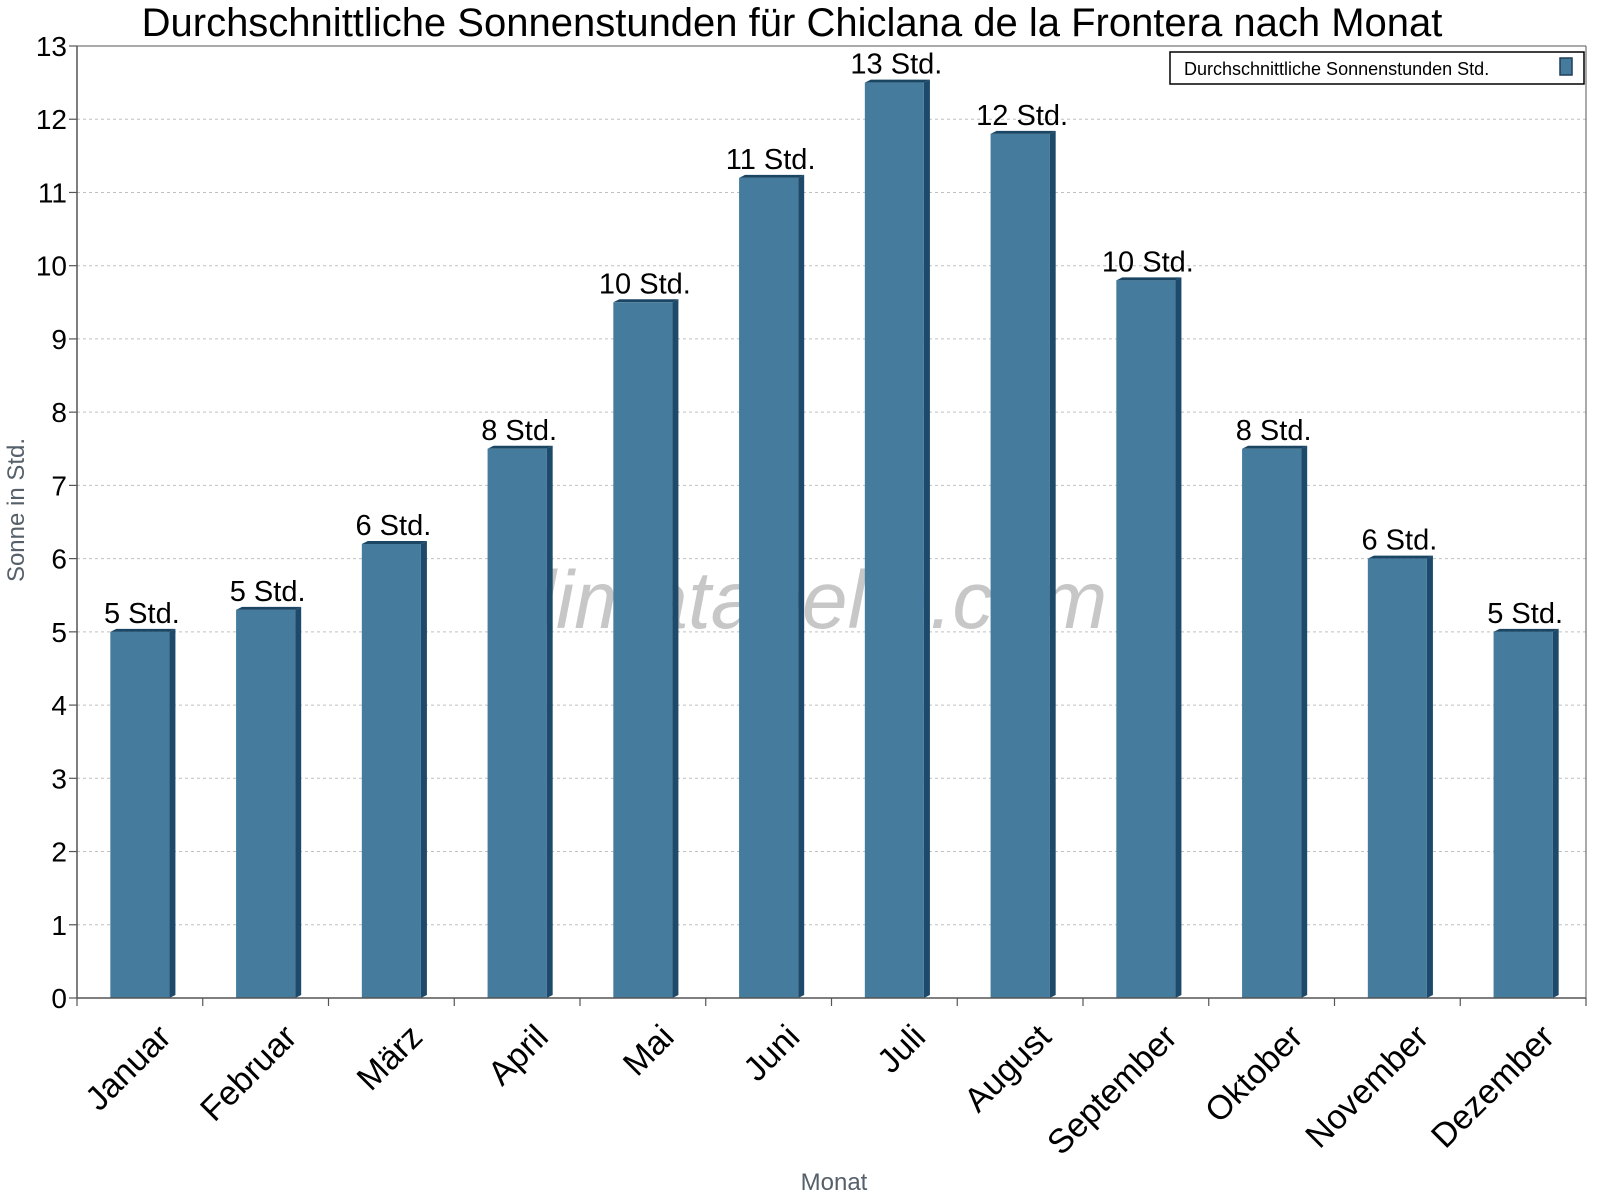 This screenshot has width=1600, height=1200. I want to click on y-tick-label: 12, so click(51, 119).